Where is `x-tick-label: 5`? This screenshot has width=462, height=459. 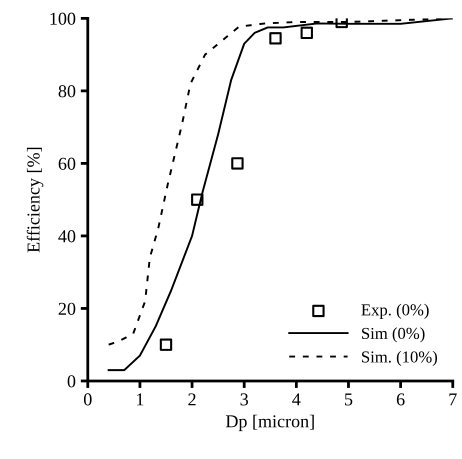 x-tick-label: 5 is located at coordinates (348, 399).